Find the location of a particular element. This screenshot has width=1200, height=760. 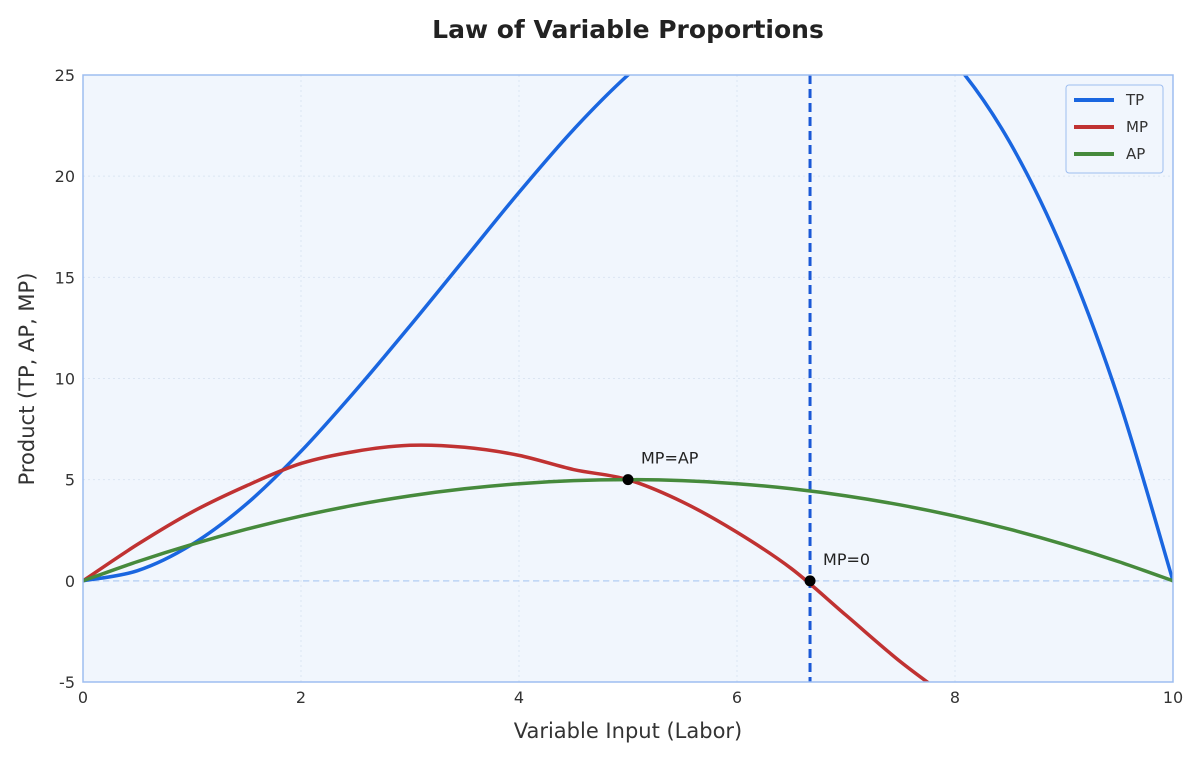

legend-box is located at coordinates (1114, 129).